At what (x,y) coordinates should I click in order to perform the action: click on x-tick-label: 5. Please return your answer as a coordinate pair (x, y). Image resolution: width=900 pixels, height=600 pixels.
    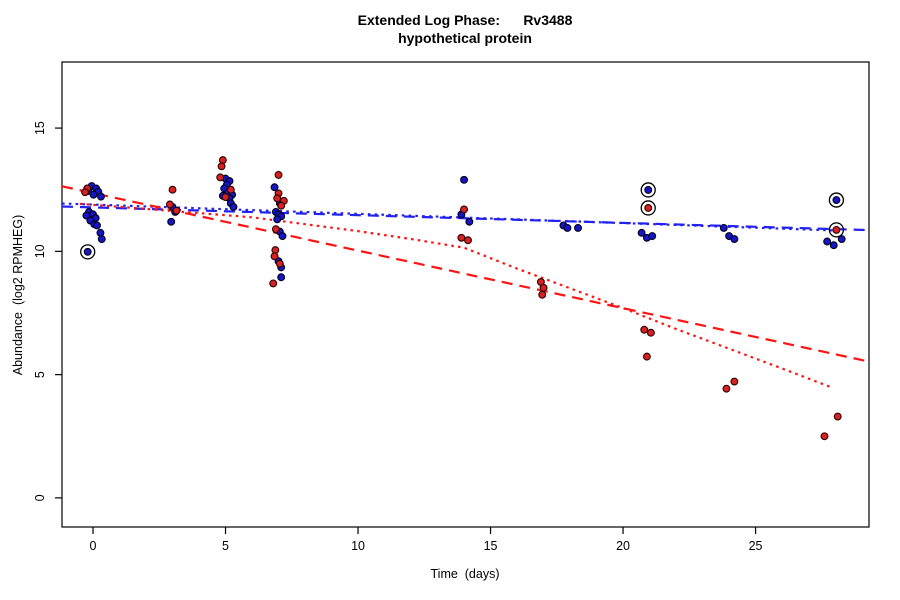
    Looking at the image, I should click on (225, 546).